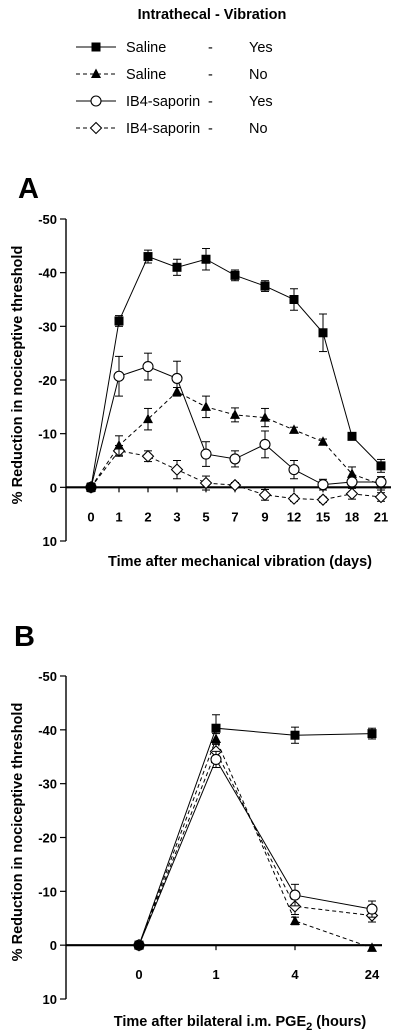  What do you see at coordinates (47, 784) in the screenshot?
I see `panel-b-ytick-label: -30` at bounding box center [47, 784].